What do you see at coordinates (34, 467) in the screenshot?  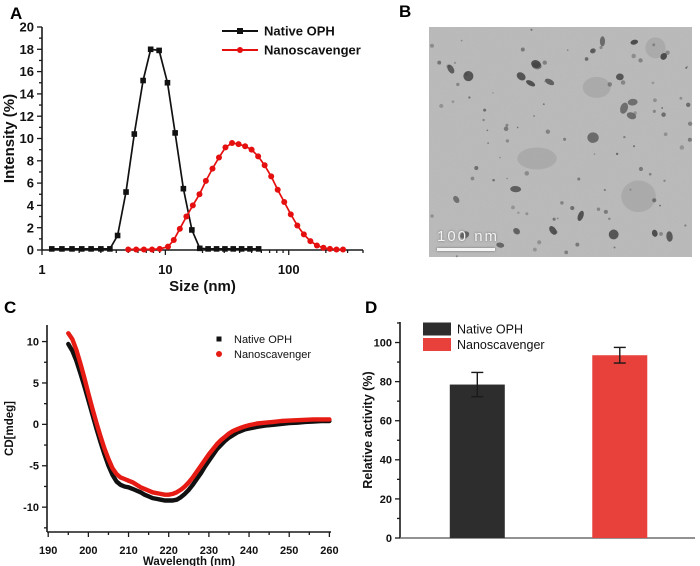 I see `svg-text: -5` at bounding box center [34, 467].